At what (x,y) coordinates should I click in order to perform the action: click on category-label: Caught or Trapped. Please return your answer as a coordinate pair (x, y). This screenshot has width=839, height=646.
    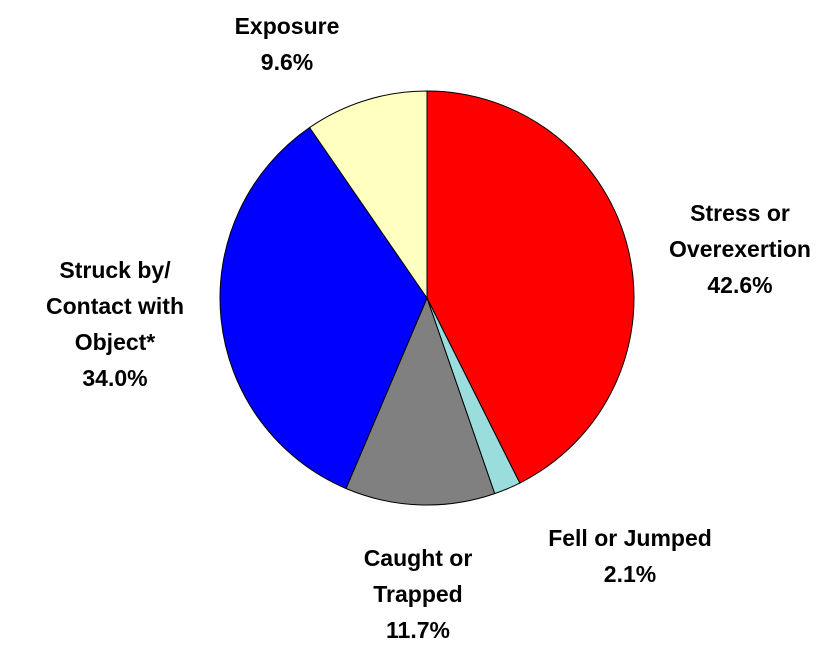
    Looking at the image, I should click on (418, 576).